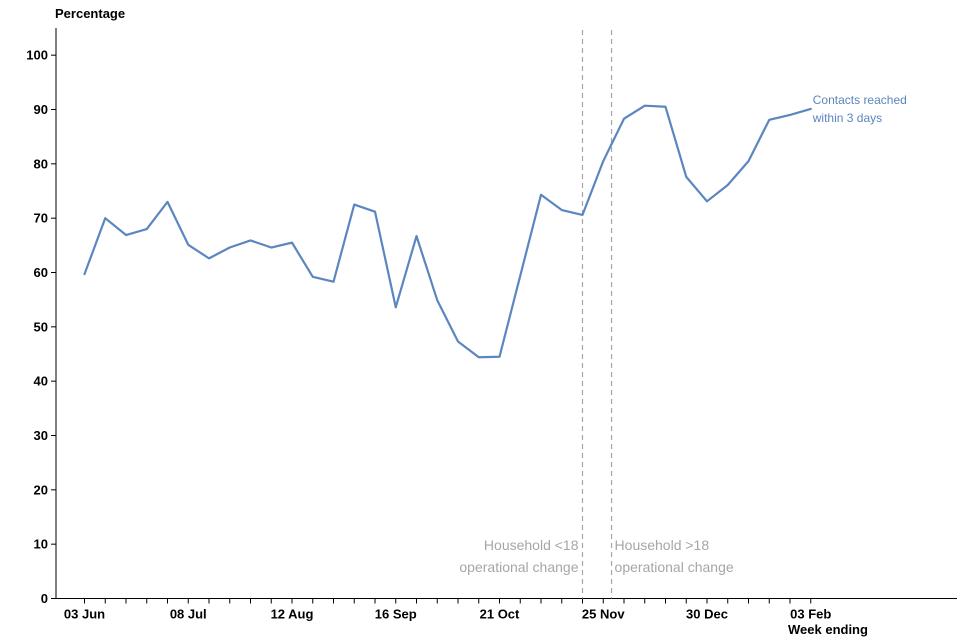  What do you see at coordinates (847, 118) in the screenshot?
I see `series-label: within 3 days` at bounding box center [847, 118].